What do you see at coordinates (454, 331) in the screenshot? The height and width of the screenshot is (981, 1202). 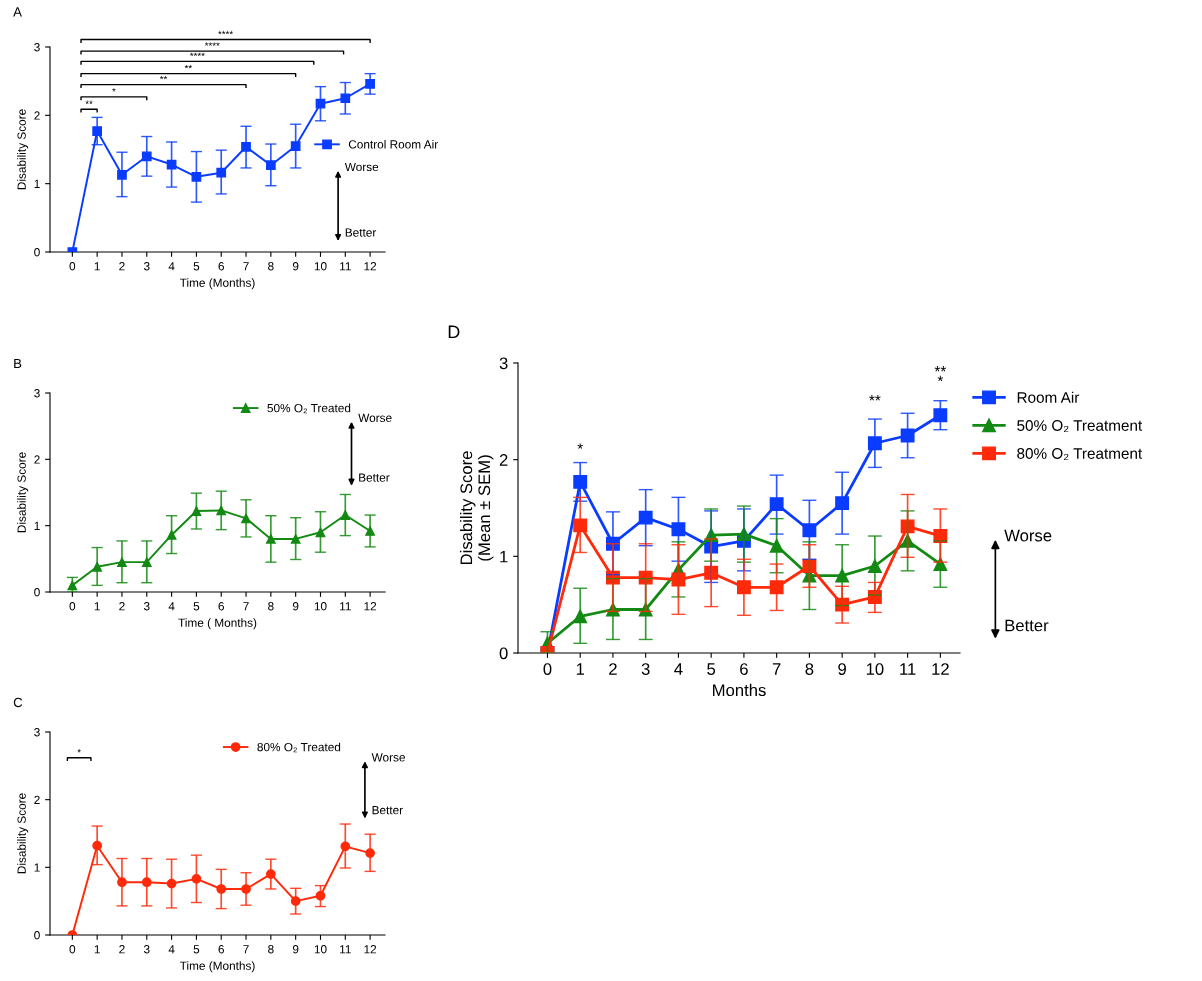 I see `chart-title: D` at bounding box center [454, 331].